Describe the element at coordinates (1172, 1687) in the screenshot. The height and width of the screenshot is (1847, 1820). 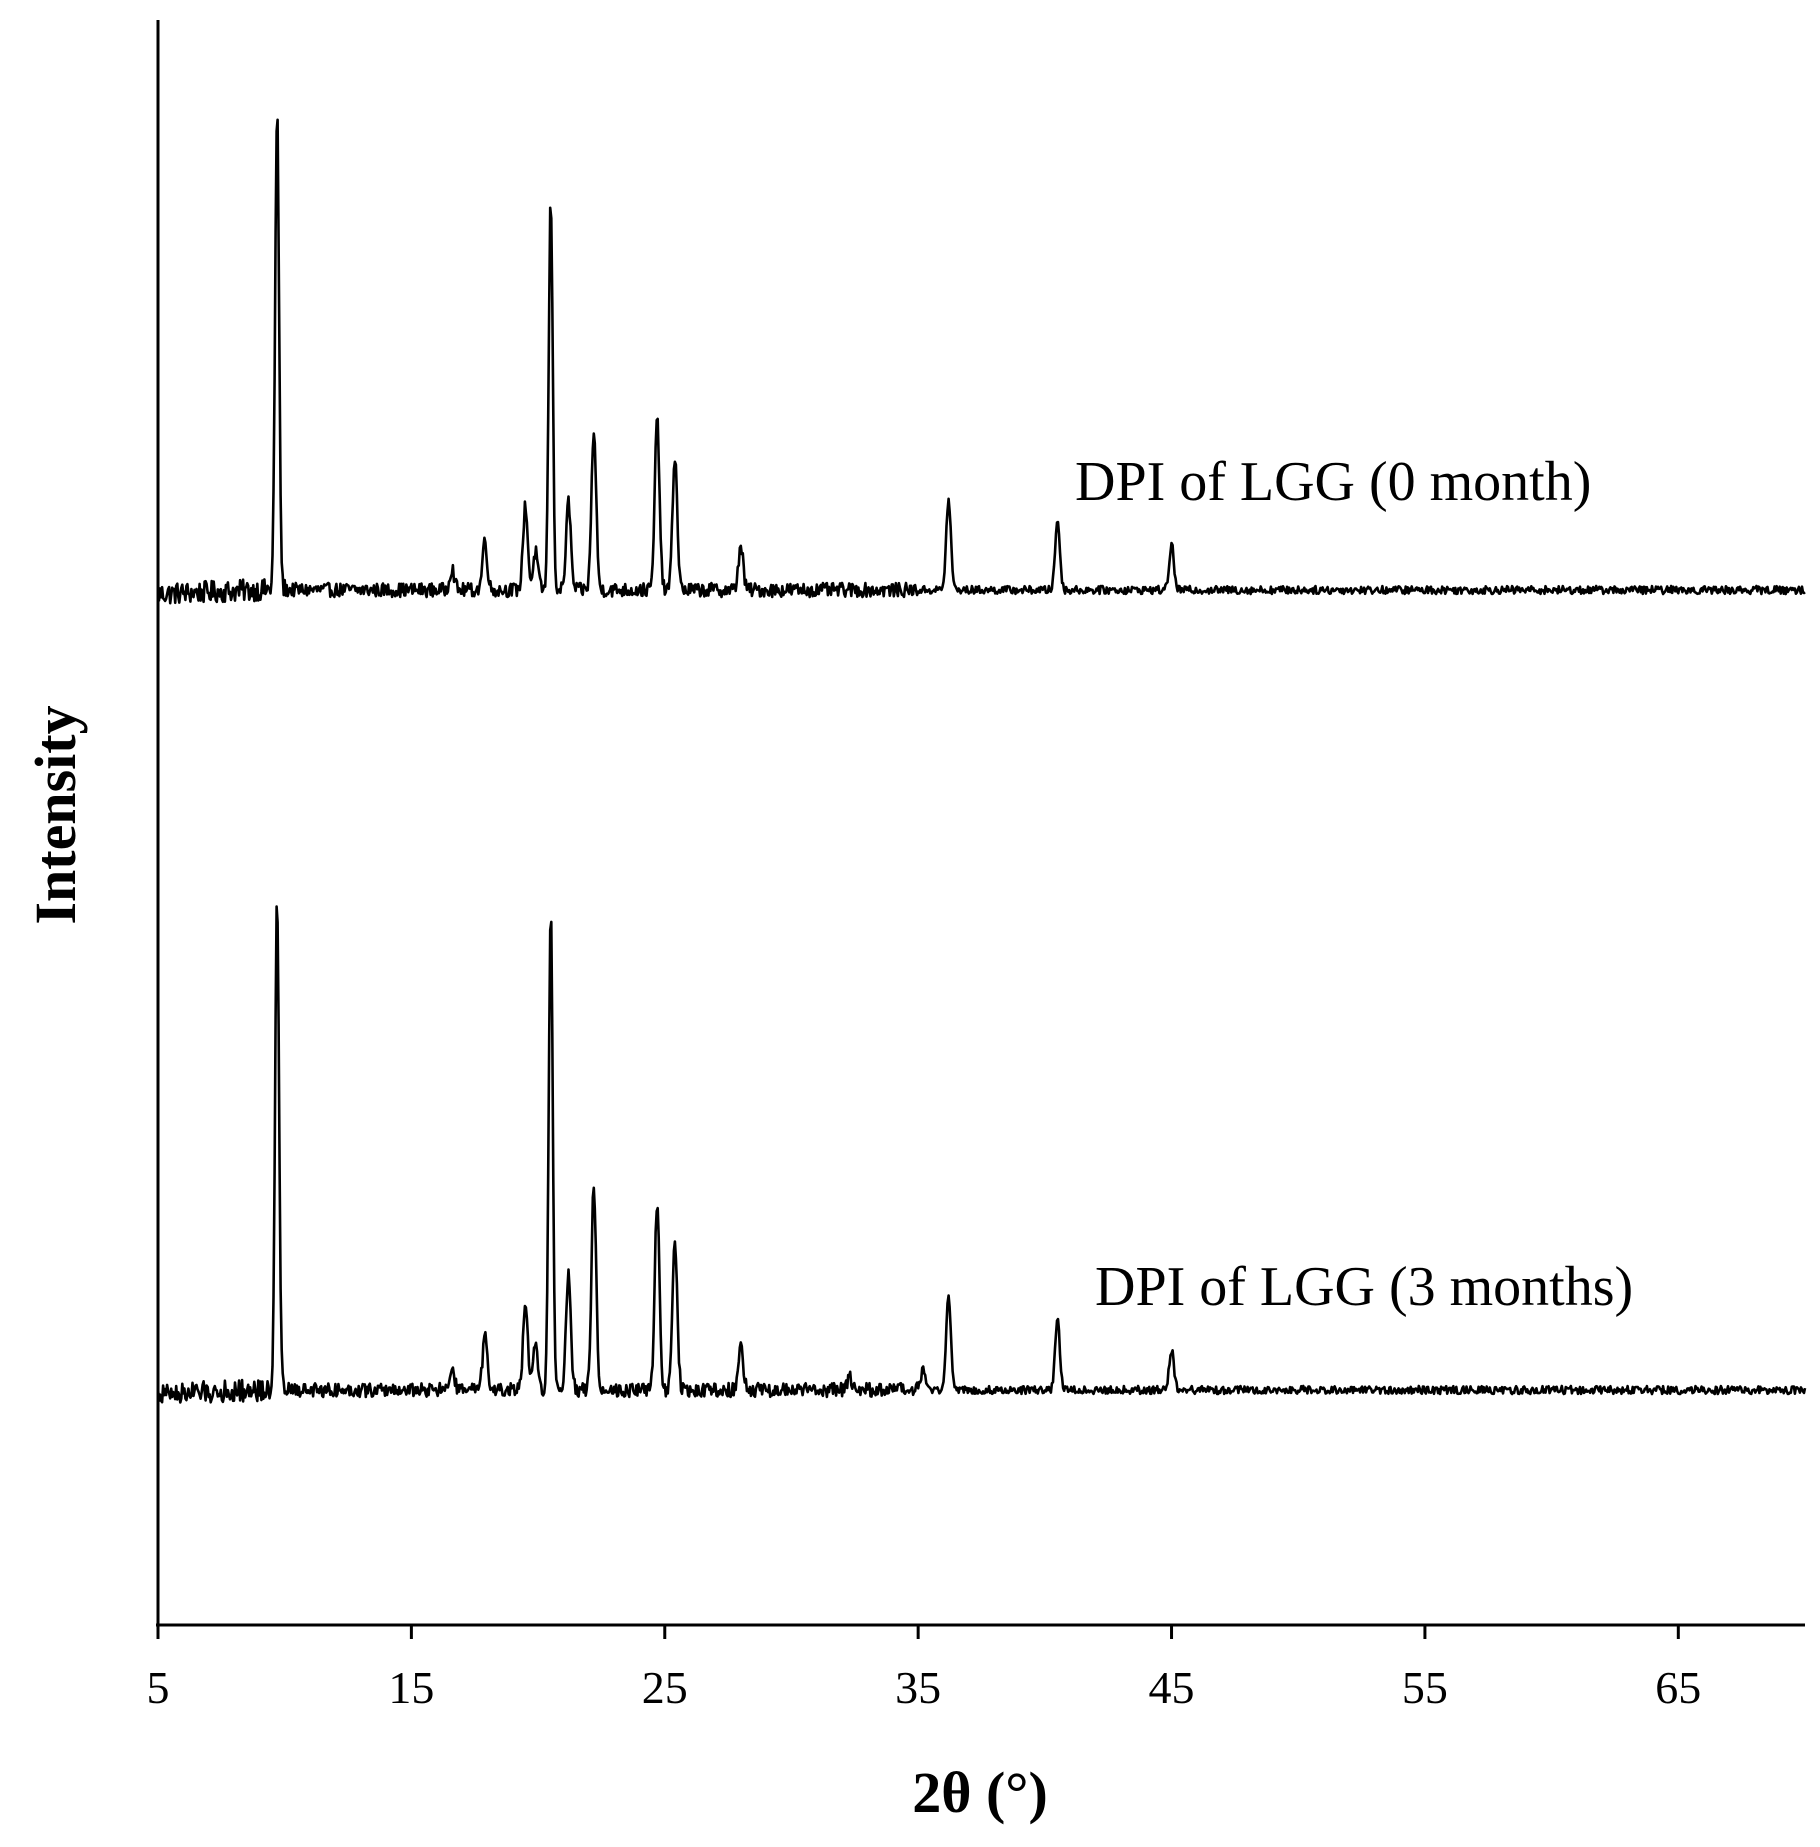
I see `x-tick-label: 45` at that location.